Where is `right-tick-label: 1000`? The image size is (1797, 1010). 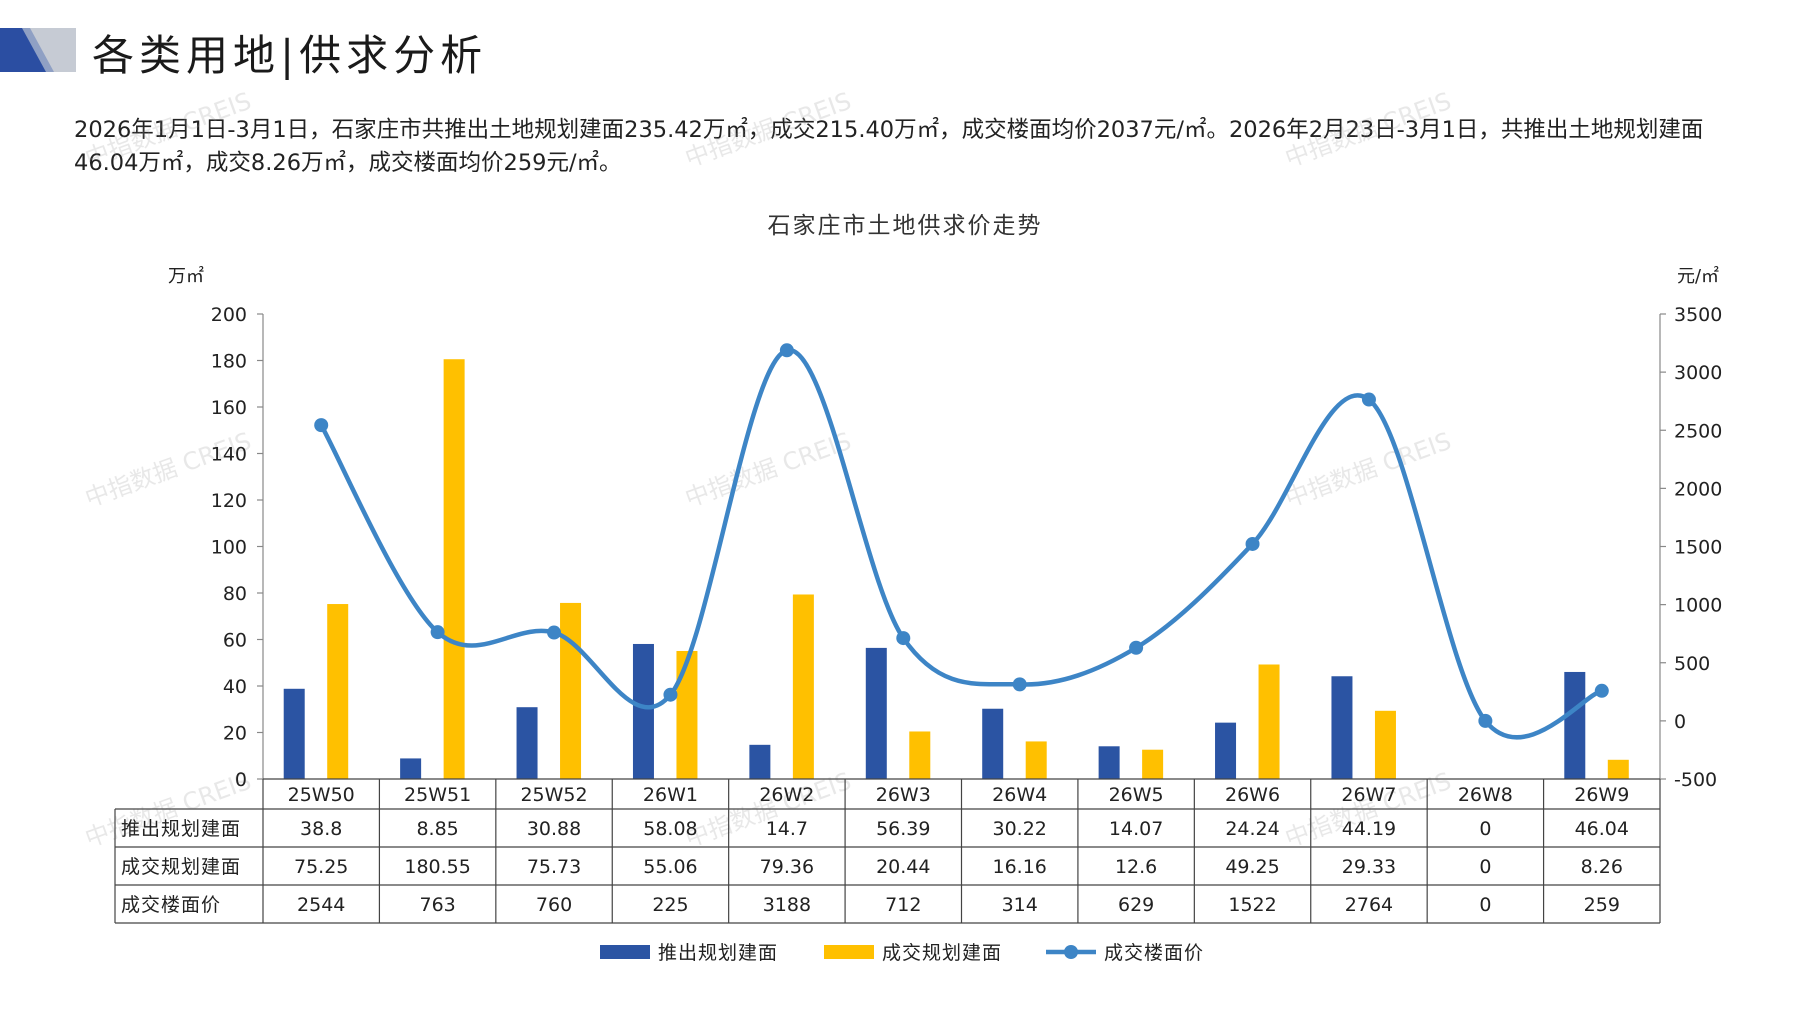 right-tick-label: 1000 is located at coordinates (1698, 606).